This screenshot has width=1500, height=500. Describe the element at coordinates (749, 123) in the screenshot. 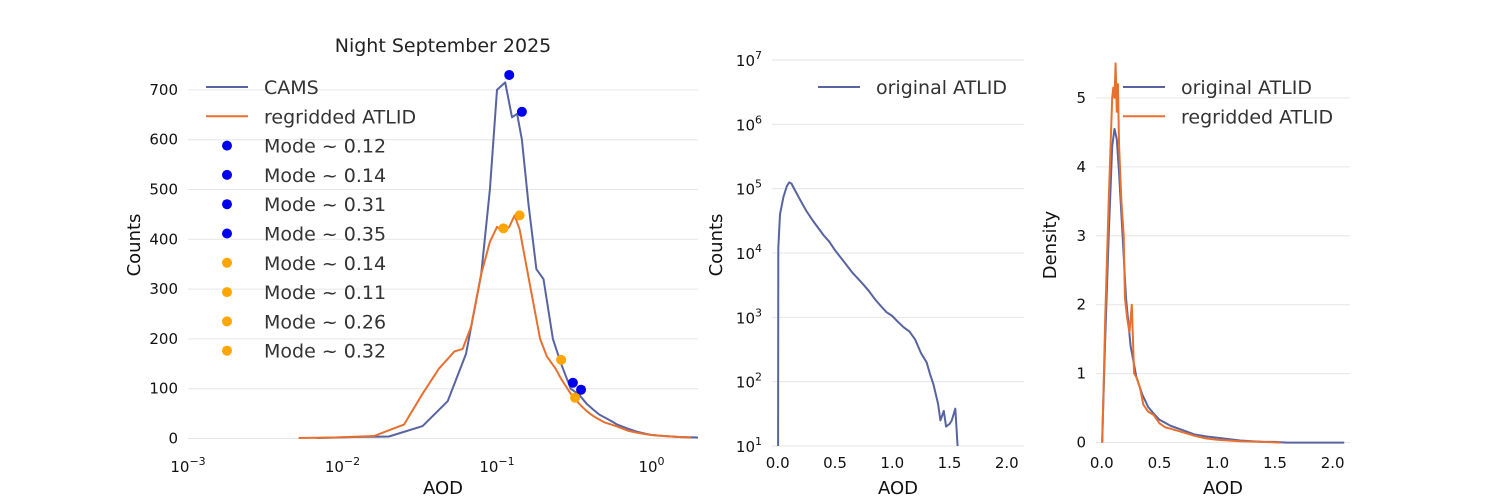

I see `y-tick-label: 10⁶` at that location.